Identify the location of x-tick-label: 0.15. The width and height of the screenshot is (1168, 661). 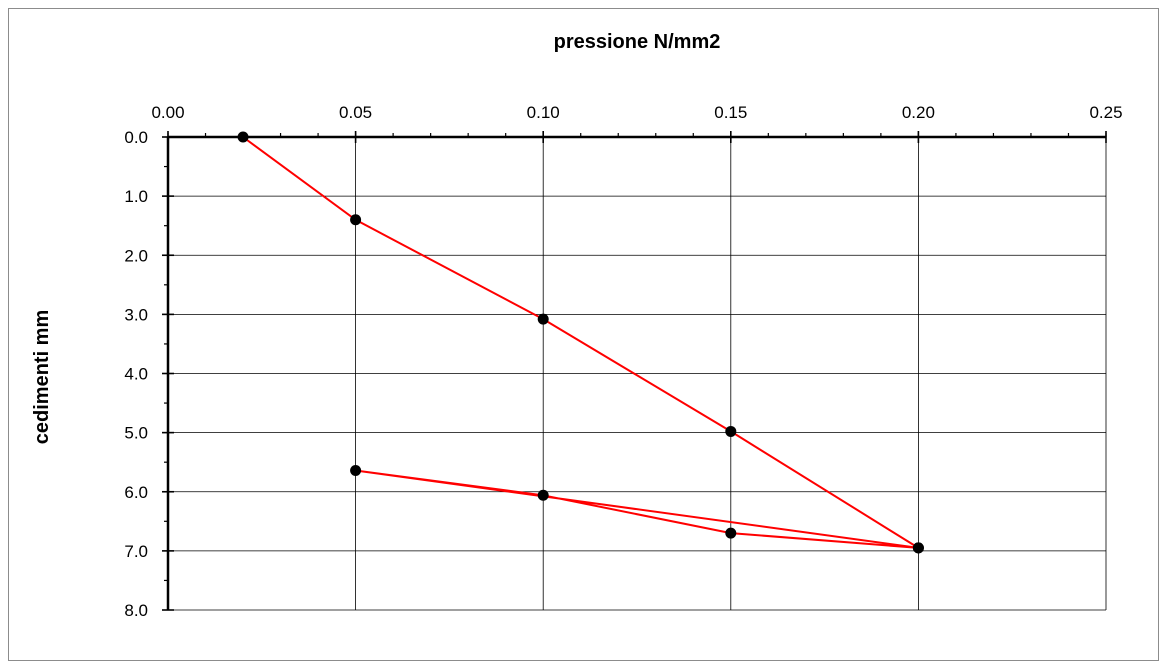
(730, 112).